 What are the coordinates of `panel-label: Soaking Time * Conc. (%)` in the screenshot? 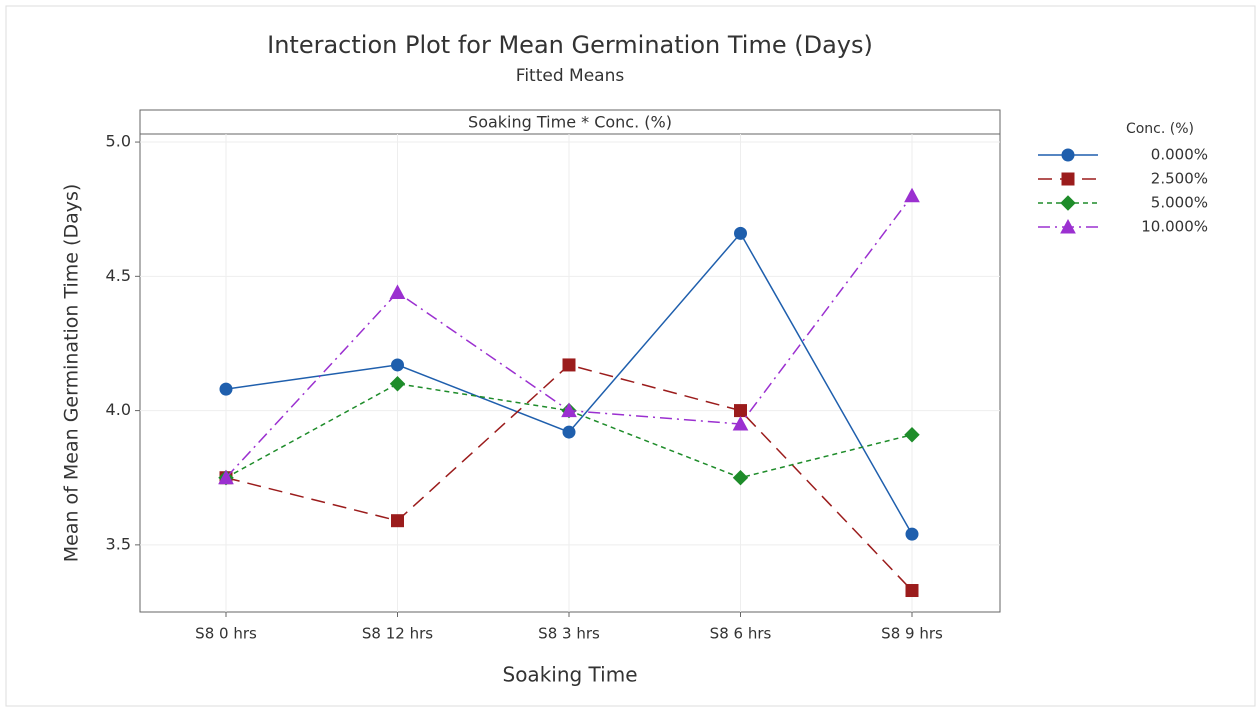 It's located at (570, 122).